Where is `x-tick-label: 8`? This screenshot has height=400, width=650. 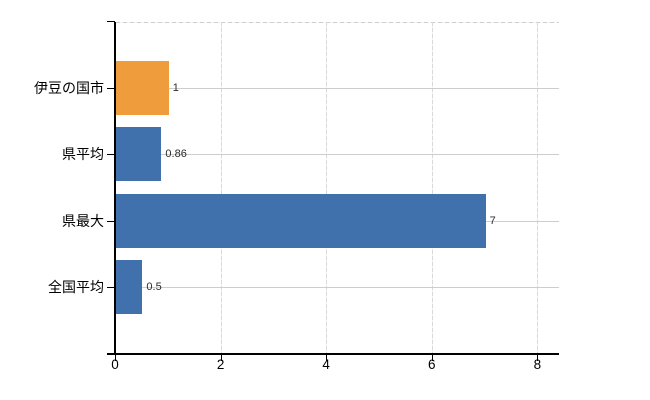 x-tick-label: 8 is located at coordinates (537, 364).